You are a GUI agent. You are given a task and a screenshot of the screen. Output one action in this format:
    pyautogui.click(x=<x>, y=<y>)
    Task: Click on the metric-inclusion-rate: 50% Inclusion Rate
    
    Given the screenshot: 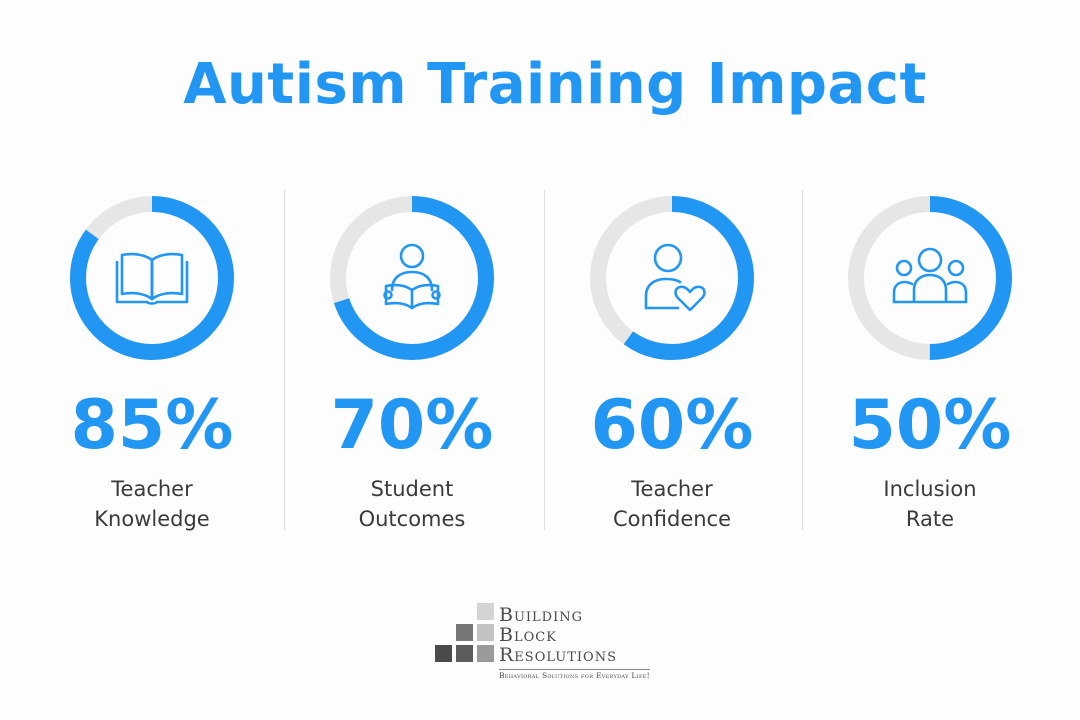 What is the action you would take?
    pyautogui.click(x=928, y=365)
    